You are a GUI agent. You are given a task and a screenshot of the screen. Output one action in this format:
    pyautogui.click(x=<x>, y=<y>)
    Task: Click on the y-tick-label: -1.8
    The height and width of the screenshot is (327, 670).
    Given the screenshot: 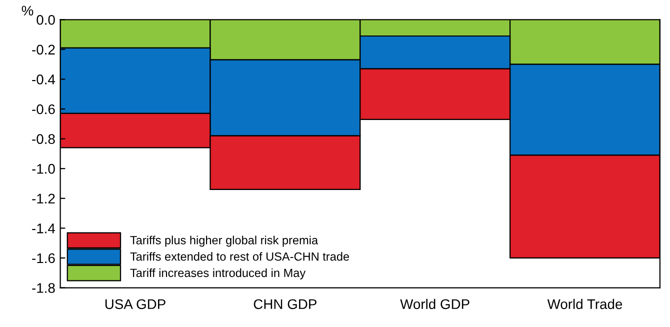 What is the action you would take?
    pyautogui.click(x=43, y=288)
    